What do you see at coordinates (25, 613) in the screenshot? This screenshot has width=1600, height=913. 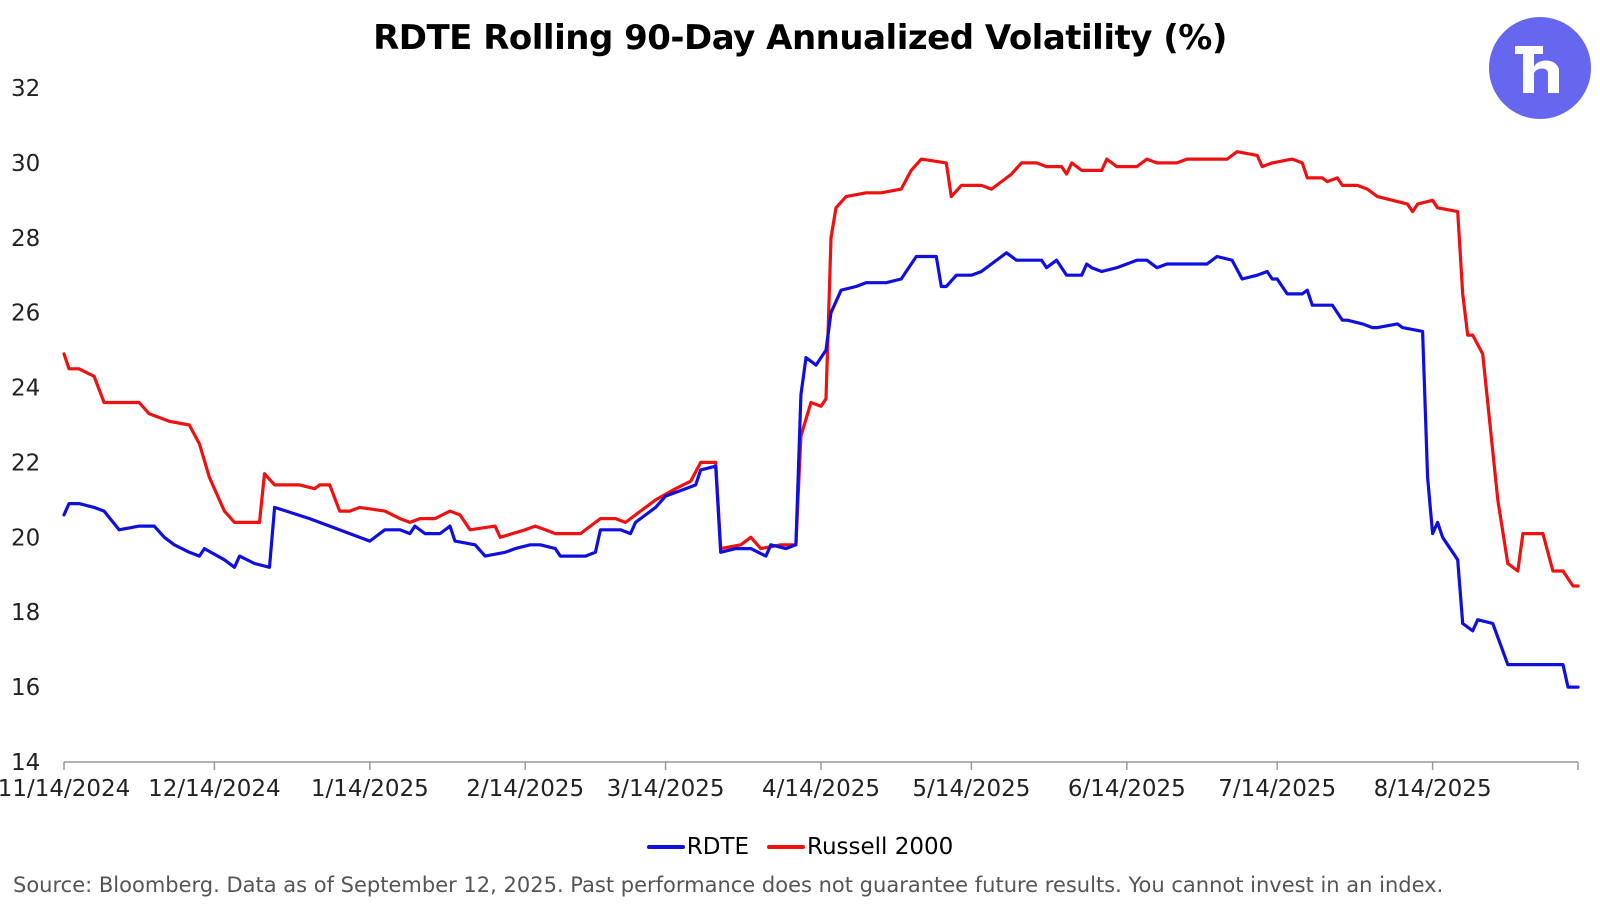 I see `y-tick-label: 18` at bounding box center [25, 613].